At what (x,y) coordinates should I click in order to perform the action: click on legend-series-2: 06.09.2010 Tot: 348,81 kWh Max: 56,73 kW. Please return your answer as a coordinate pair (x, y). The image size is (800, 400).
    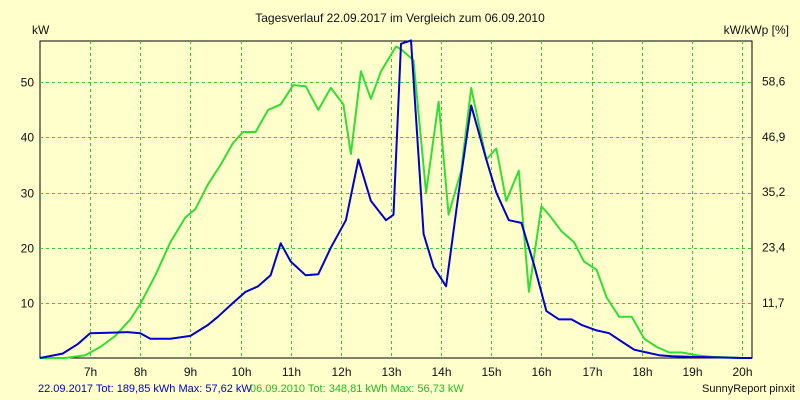
    Looking at the image, I should click on (357, 389).